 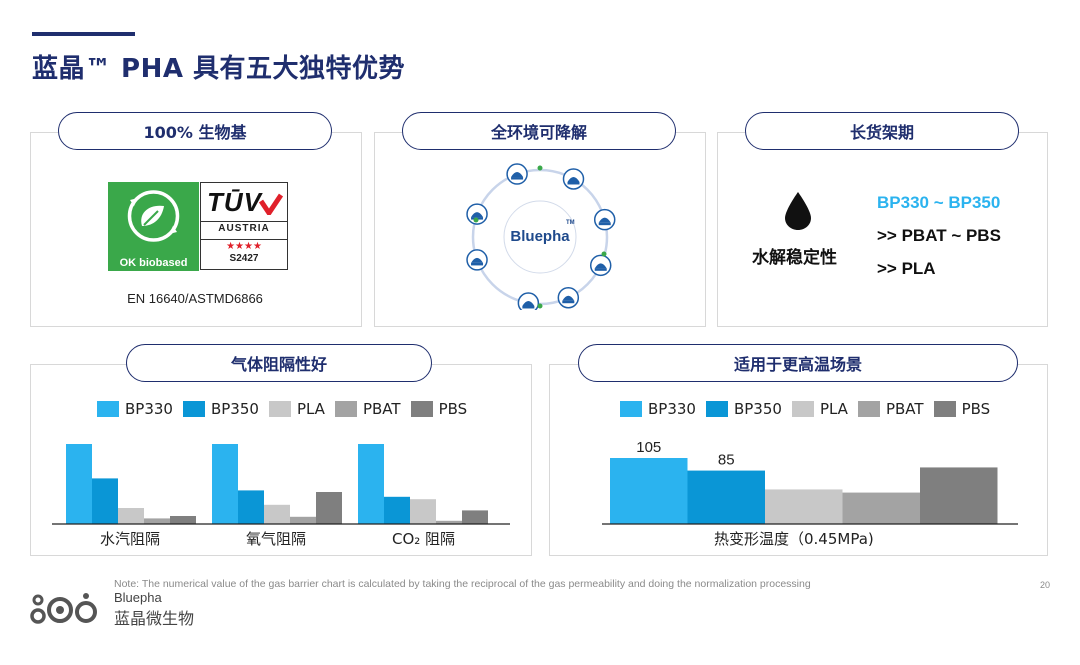 I want to click on title-accent-bar, so click(x=83, y=34).